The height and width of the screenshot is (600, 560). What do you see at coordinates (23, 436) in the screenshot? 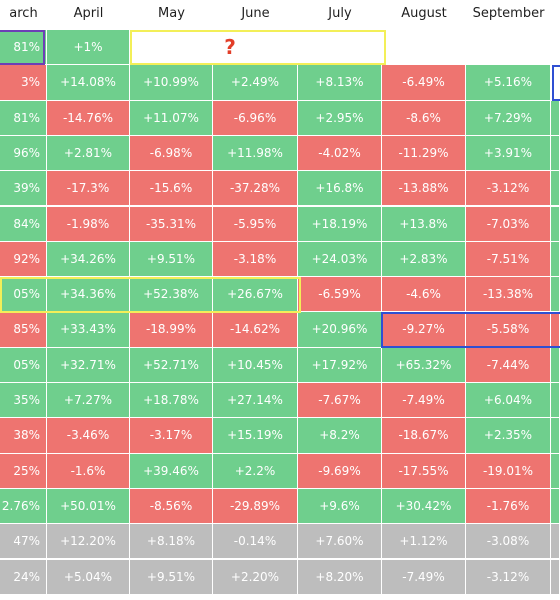
I see `table-cell: 38%` at bounding box center [23, 436].